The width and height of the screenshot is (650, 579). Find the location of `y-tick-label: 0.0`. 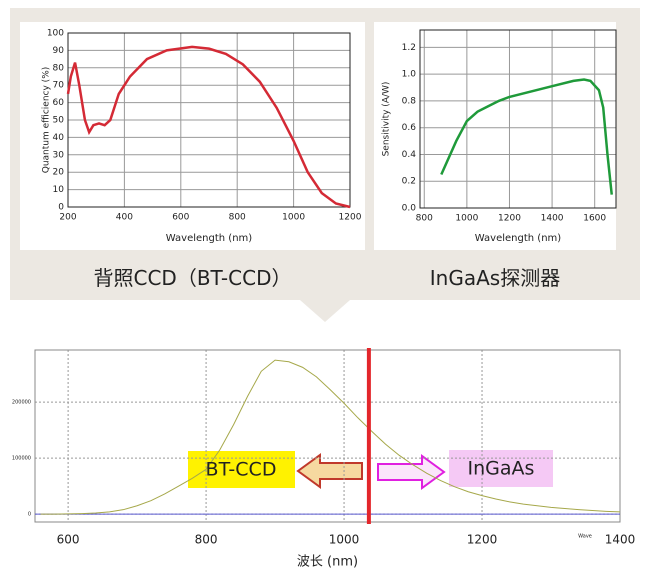

y-tick-label: 0.0 is located at coordinates (409, 209).